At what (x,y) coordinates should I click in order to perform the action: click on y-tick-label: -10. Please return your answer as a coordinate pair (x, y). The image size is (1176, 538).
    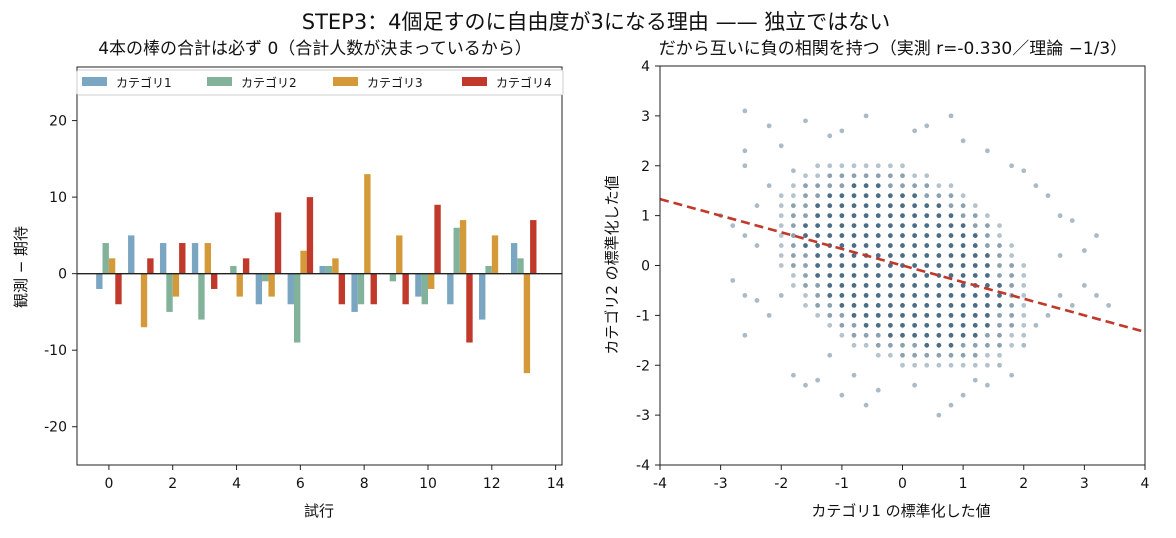
    Looking at the image, I should click on (55, 351).